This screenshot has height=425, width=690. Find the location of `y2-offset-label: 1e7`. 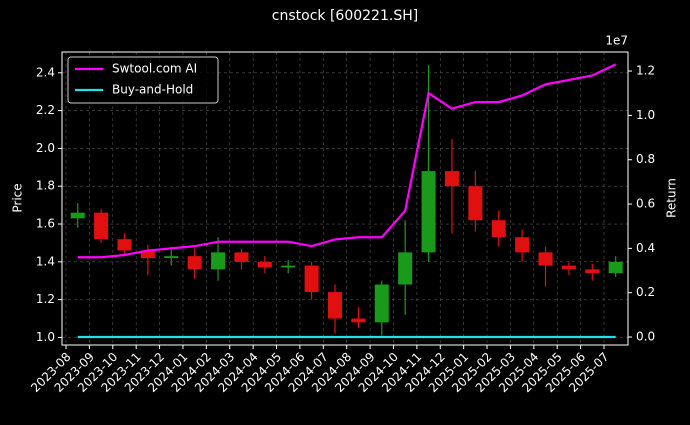

y2-offset-label: 1e7 is located at coordinates (616, 41).